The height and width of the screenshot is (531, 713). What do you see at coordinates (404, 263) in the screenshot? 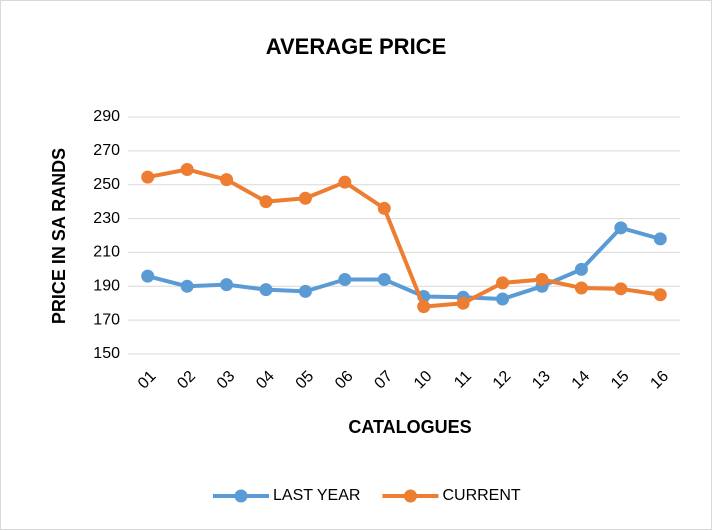
I see `series-line` at bounding box center [404, 263].